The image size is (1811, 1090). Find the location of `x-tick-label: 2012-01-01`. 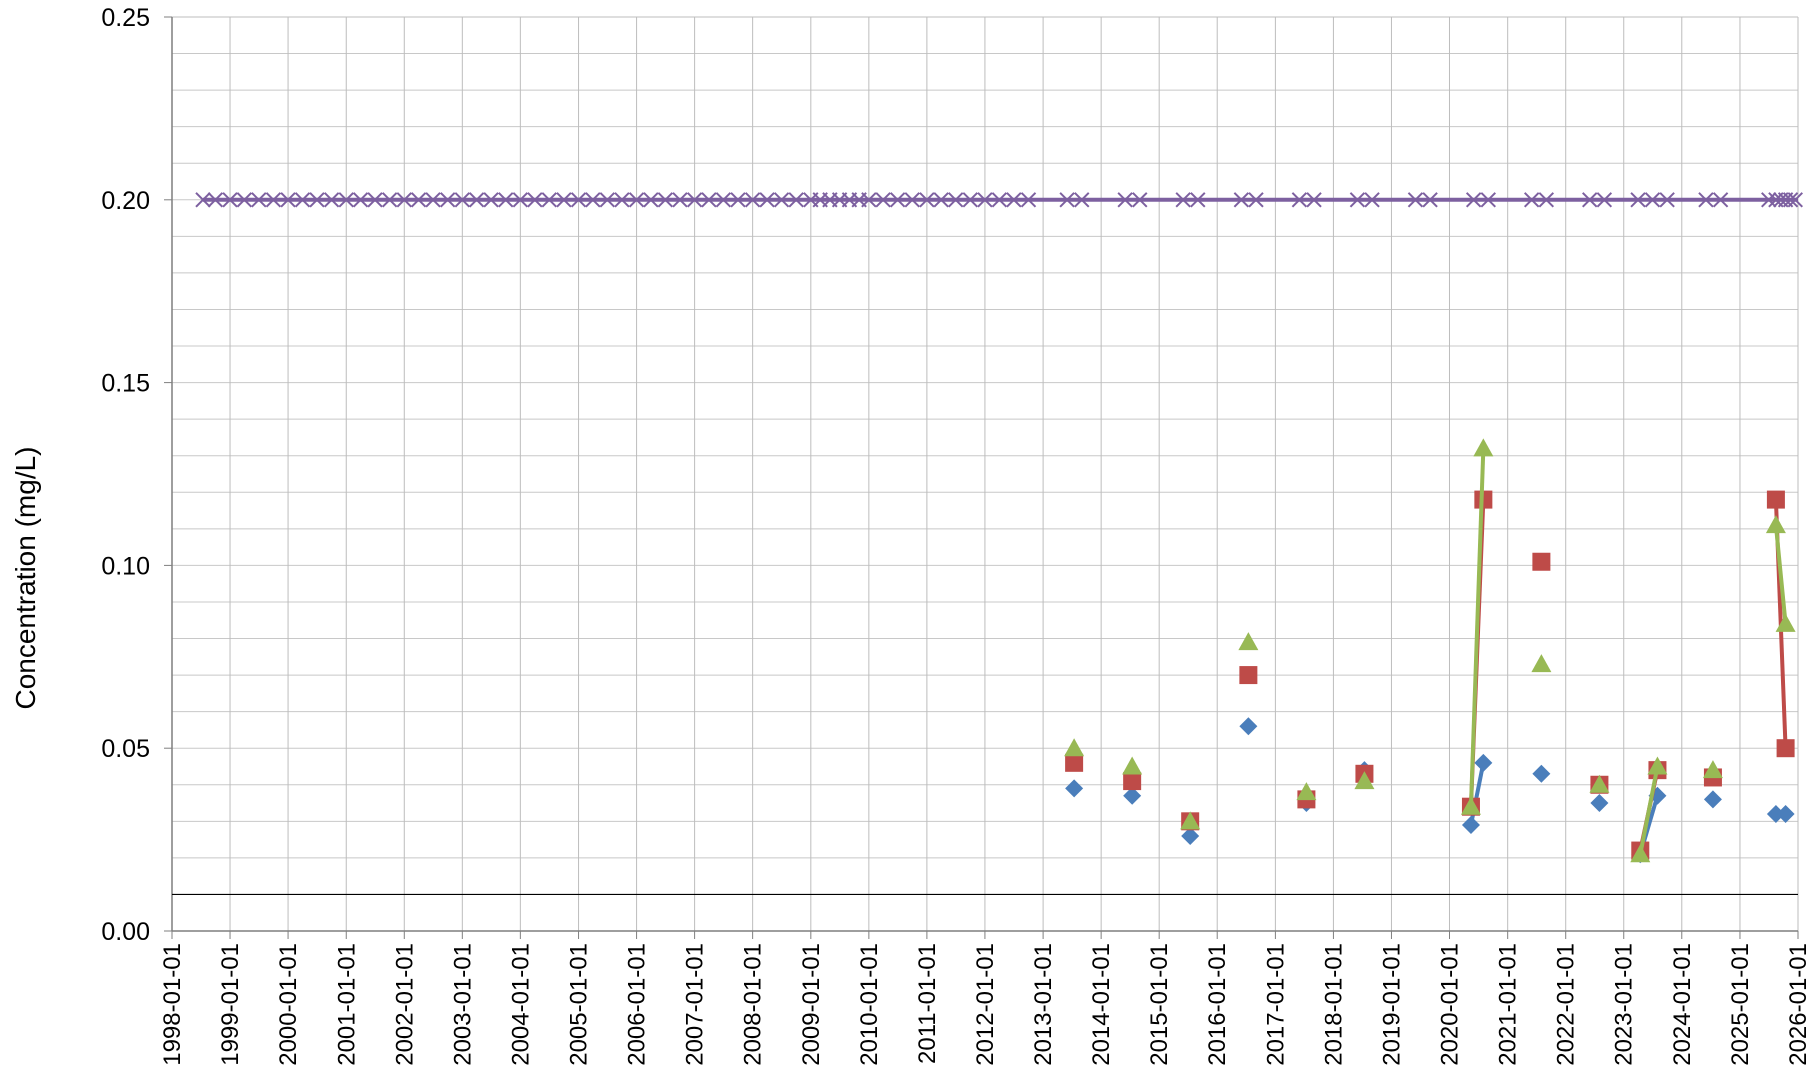

x-tick-label: 2012-01-01 is located at coordinates (985, 1004).